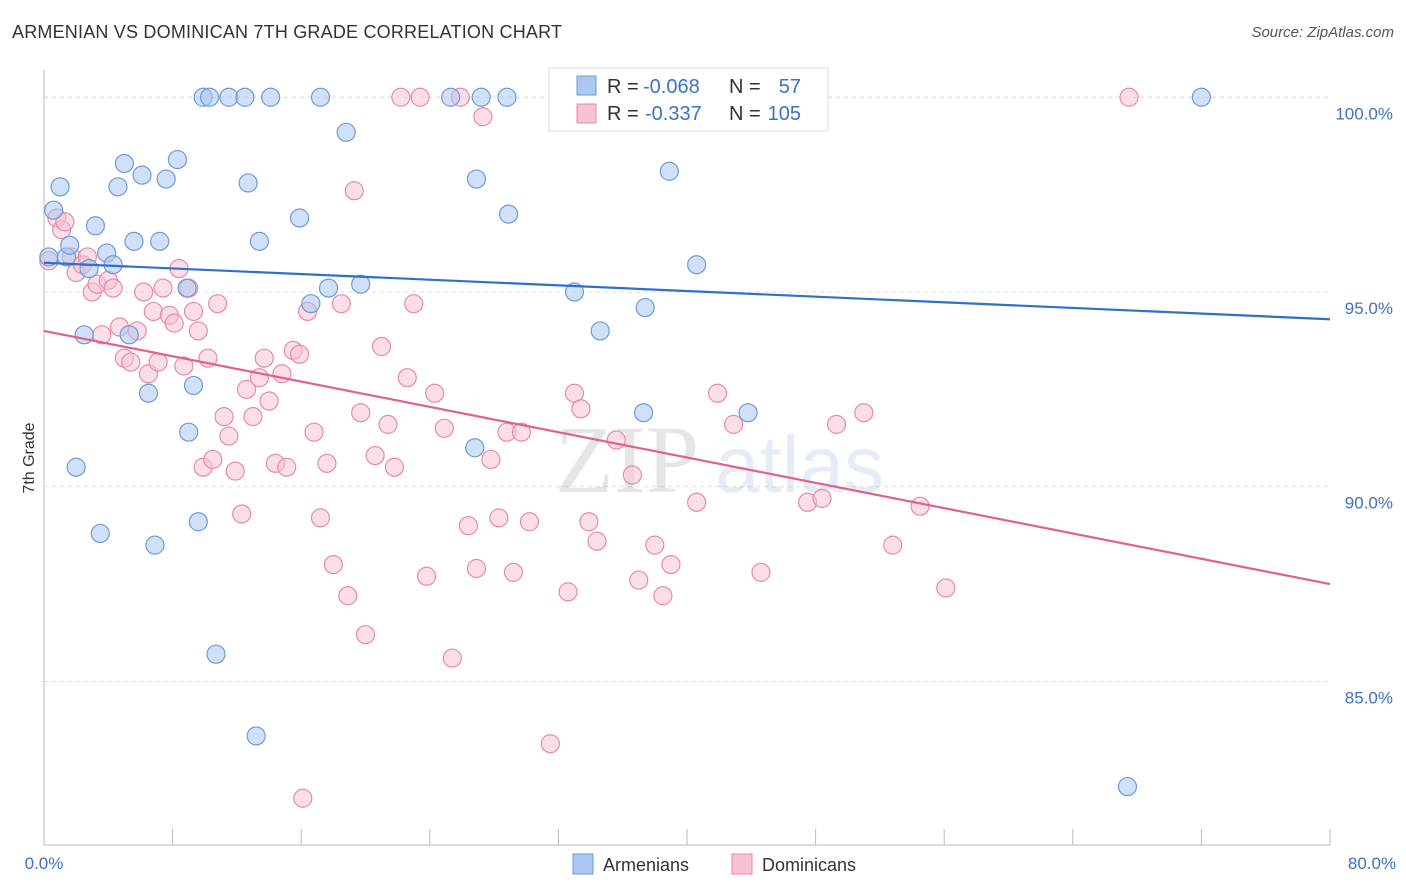 The width and height of the screenshot is (1406, 892). What do you see at coordinates (790, 87) in the screenshot?
I see `armenians-n-value: 57` at bounding box center [790, 87].